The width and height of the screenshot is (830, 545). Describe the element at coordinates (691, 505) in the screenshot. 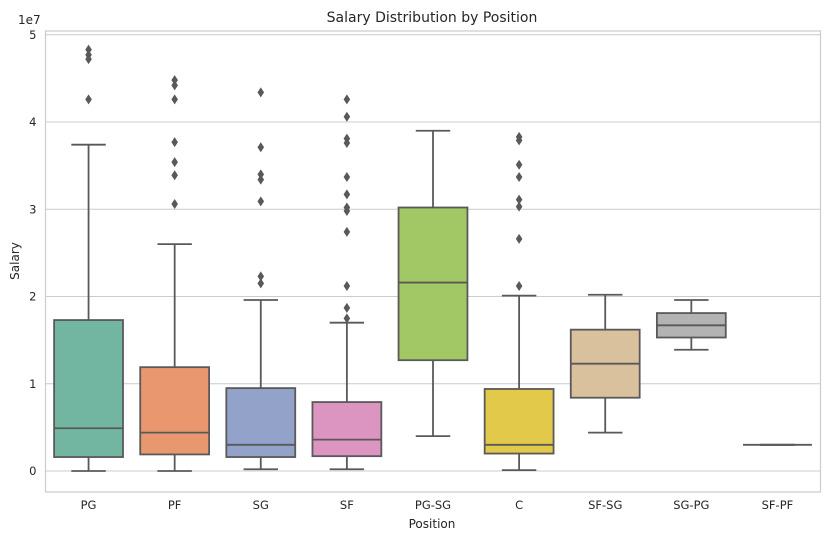

I see `x-tick-label: SG-PG` at that location.